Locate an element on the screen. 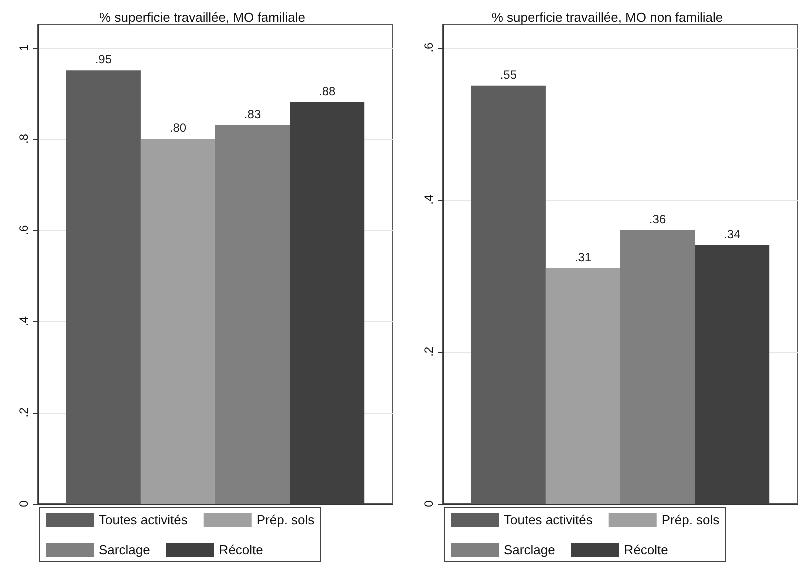 The width and height of the screenshot is (810, 570). data-label: .55 is located at coordinates (509, 75).